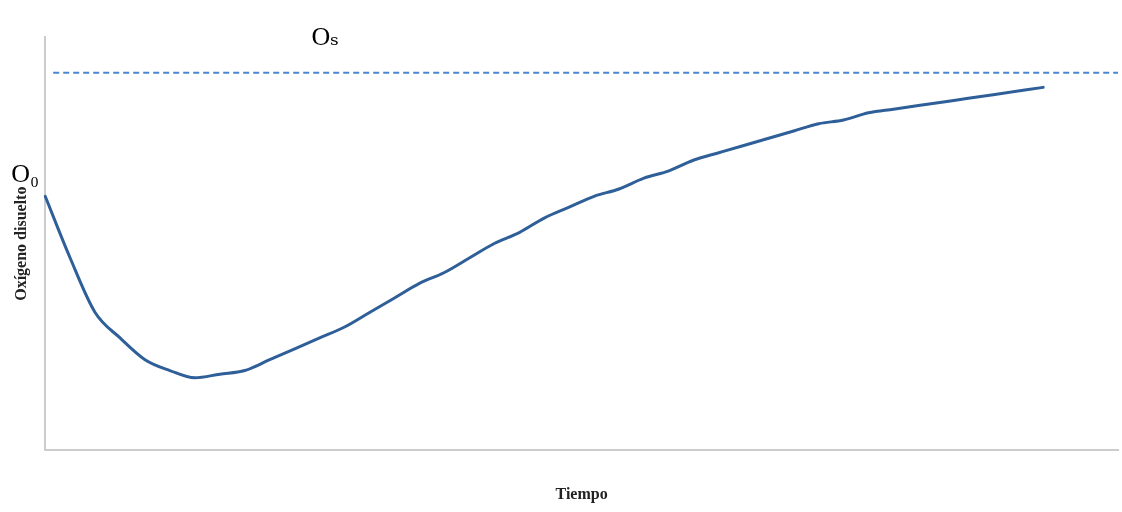 The width and height of the screenshot is (1122, 512). What do you see at coordinates (581, 493) in the screenshot?
I see `x-axis-title: Tiempo` at bounding box center [581, 493].